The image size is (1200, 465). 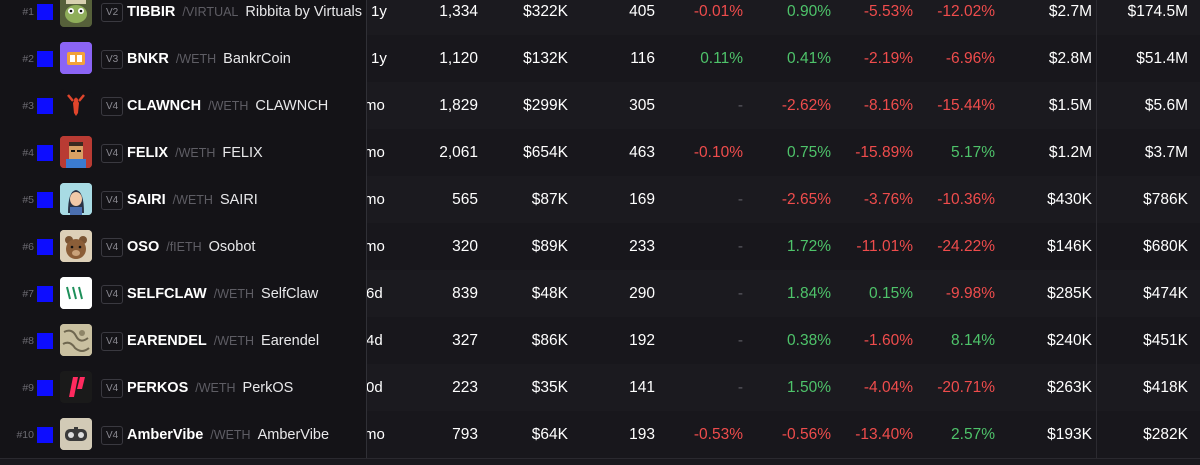 What do you see at coordinates (642, 58) in the screenshot?
I see `makers-value: 116` at bounding box center [642, 58].